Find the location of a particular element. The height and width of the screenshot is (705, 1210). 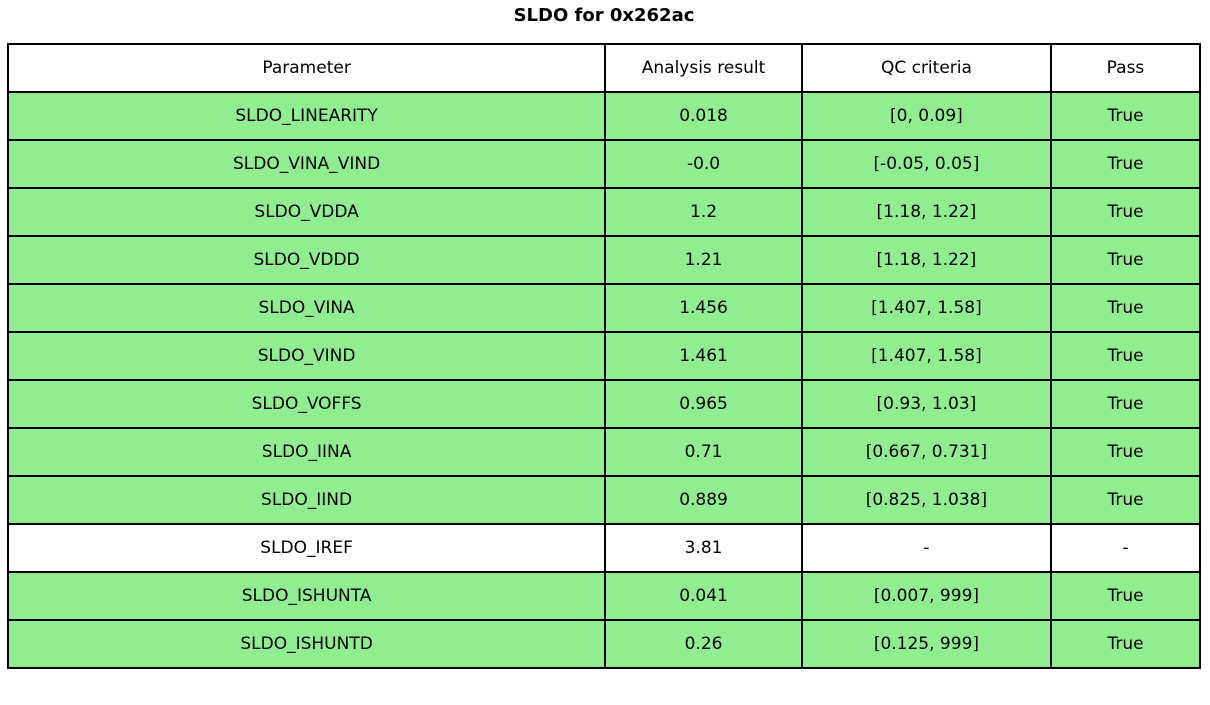

parameter-cell: SLDO_IREF is located at coordinates (306, 548).